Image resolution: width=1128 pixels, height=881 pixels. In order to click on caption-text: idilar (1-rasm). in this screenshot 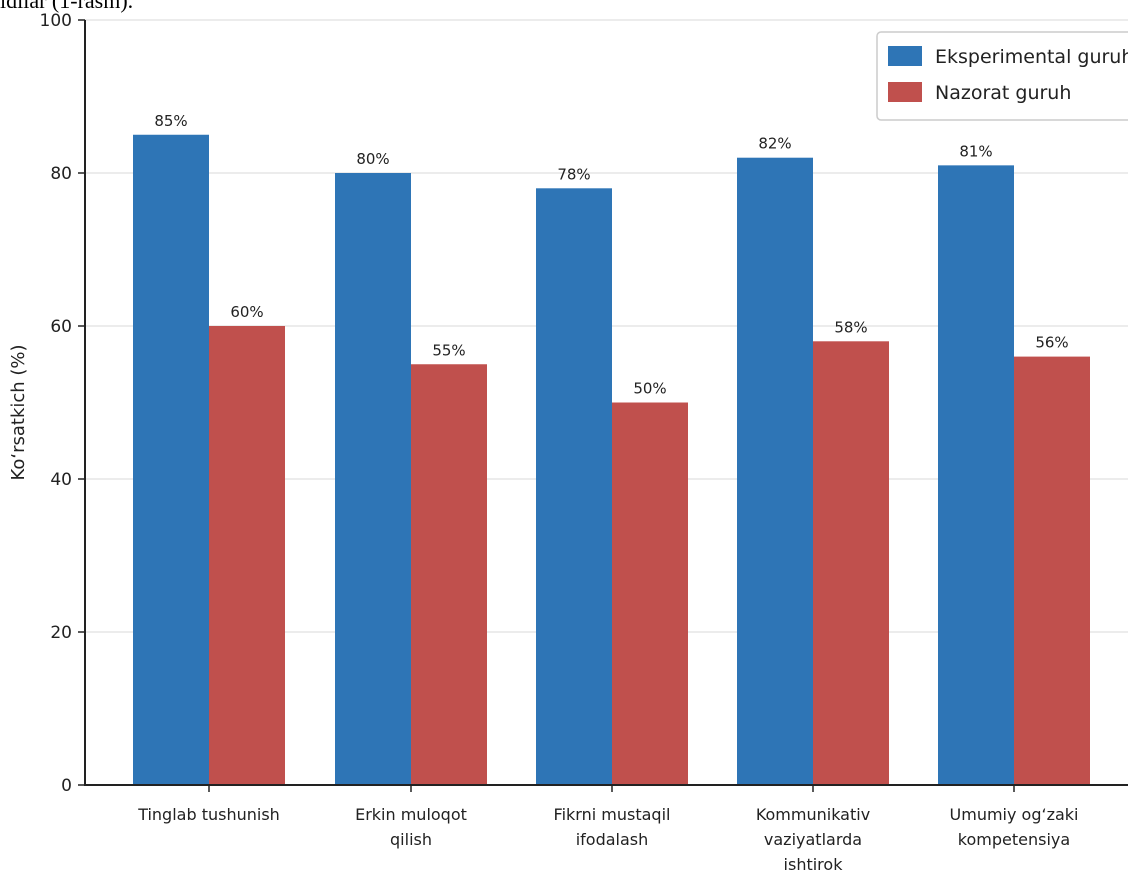, I will do `click(67, 6)`.